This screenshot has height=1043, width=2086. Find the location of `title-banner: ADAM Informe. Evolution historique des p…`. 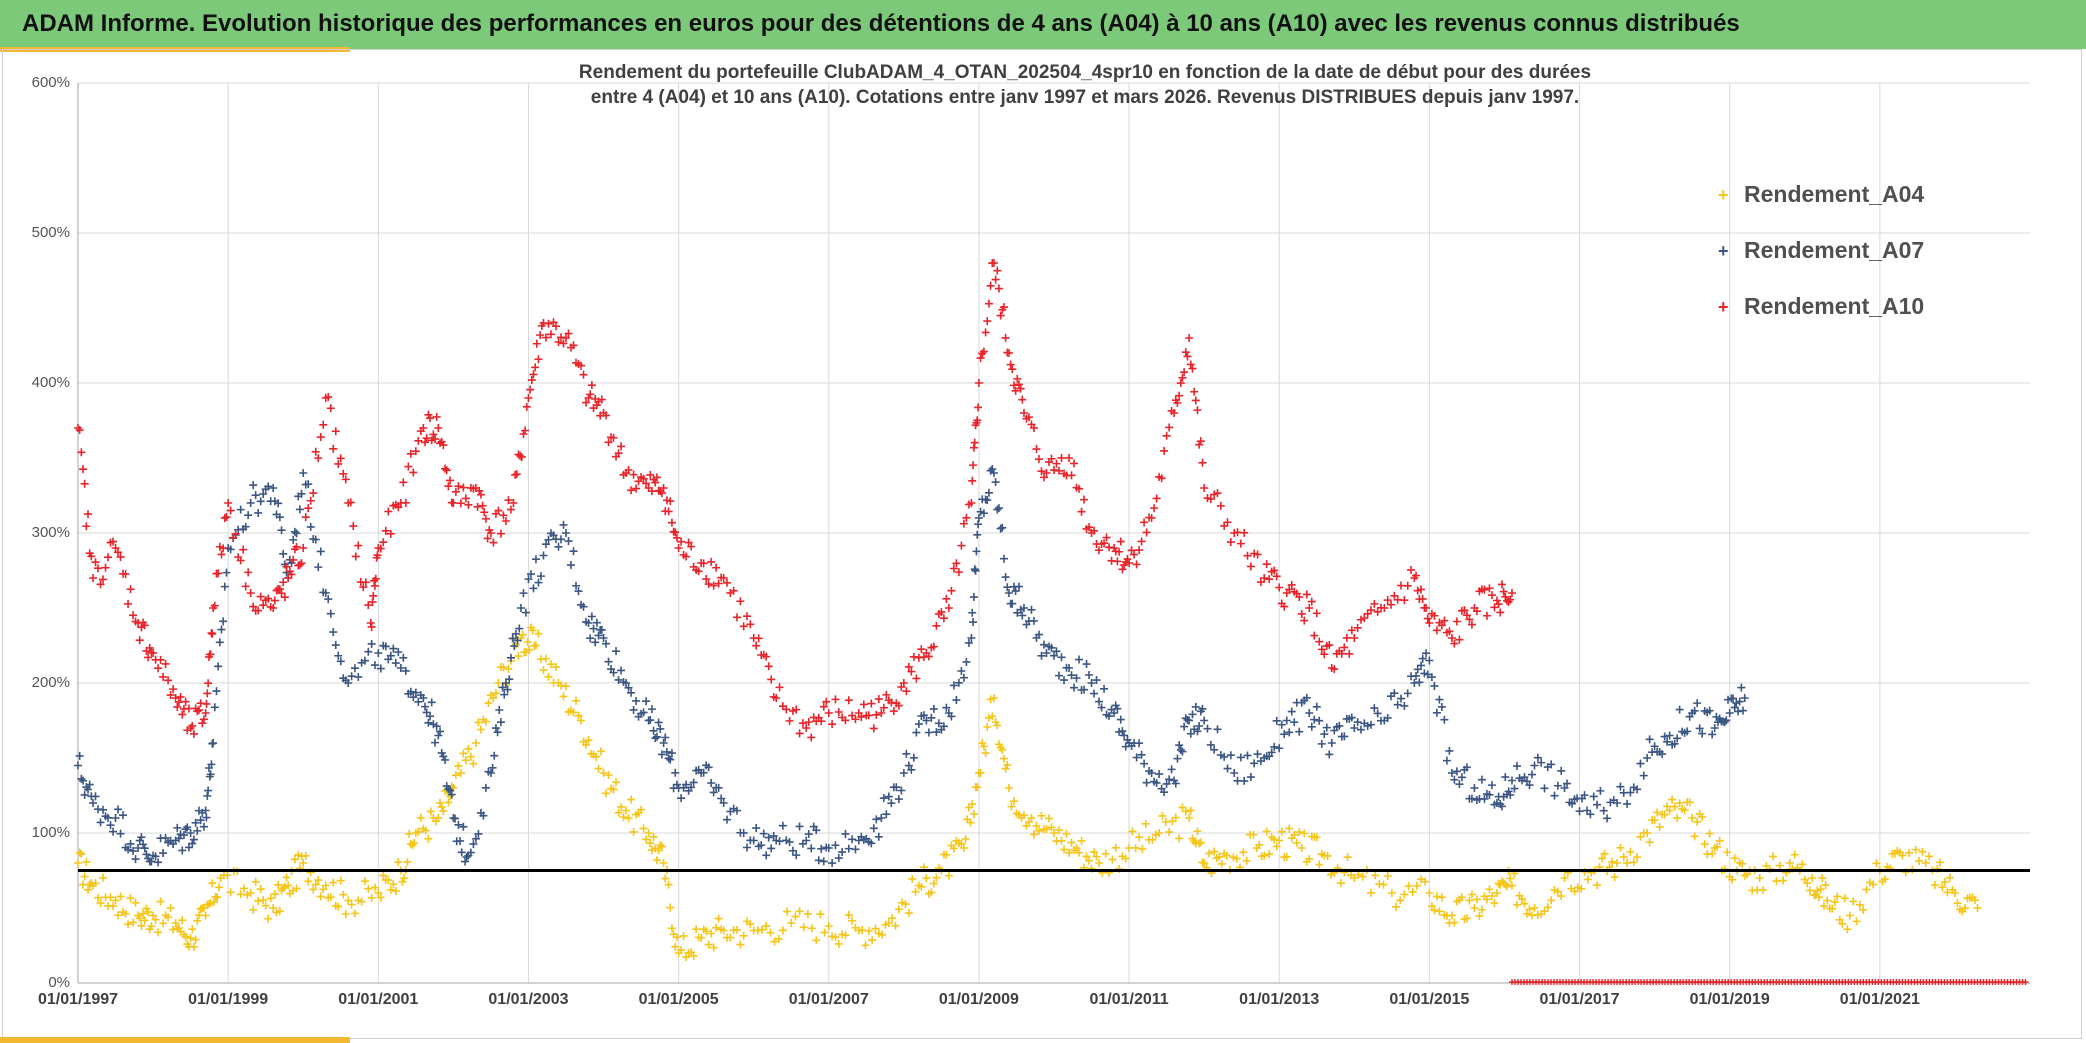

title-banner: ADAM Informe. Evolution historique des p… is located at coordinates (1043, 24).